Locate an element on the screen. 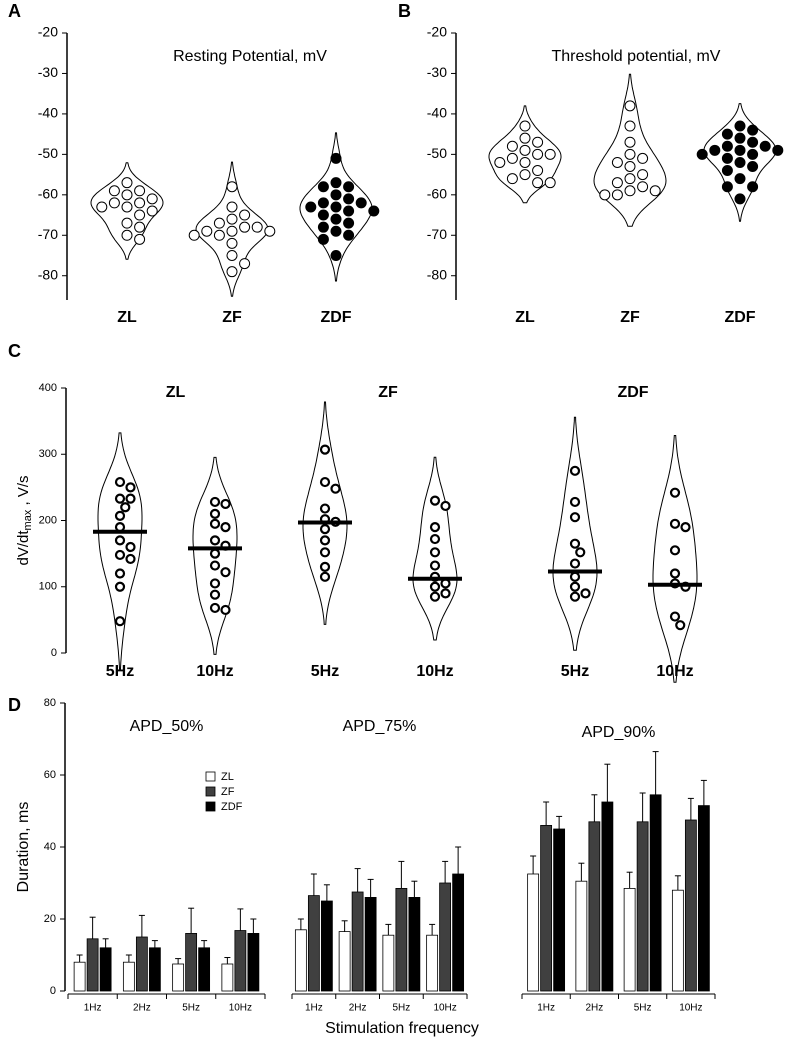 The width and height of the screenshot is (795, 1041). legend-label: ZL is located at coordinates (227, 777).